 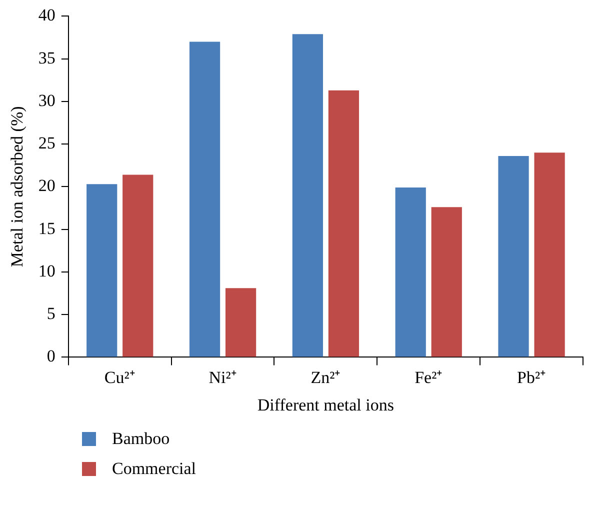 I want to click on x-tick-label: Fe²⁺, so click(x=428, y=377).